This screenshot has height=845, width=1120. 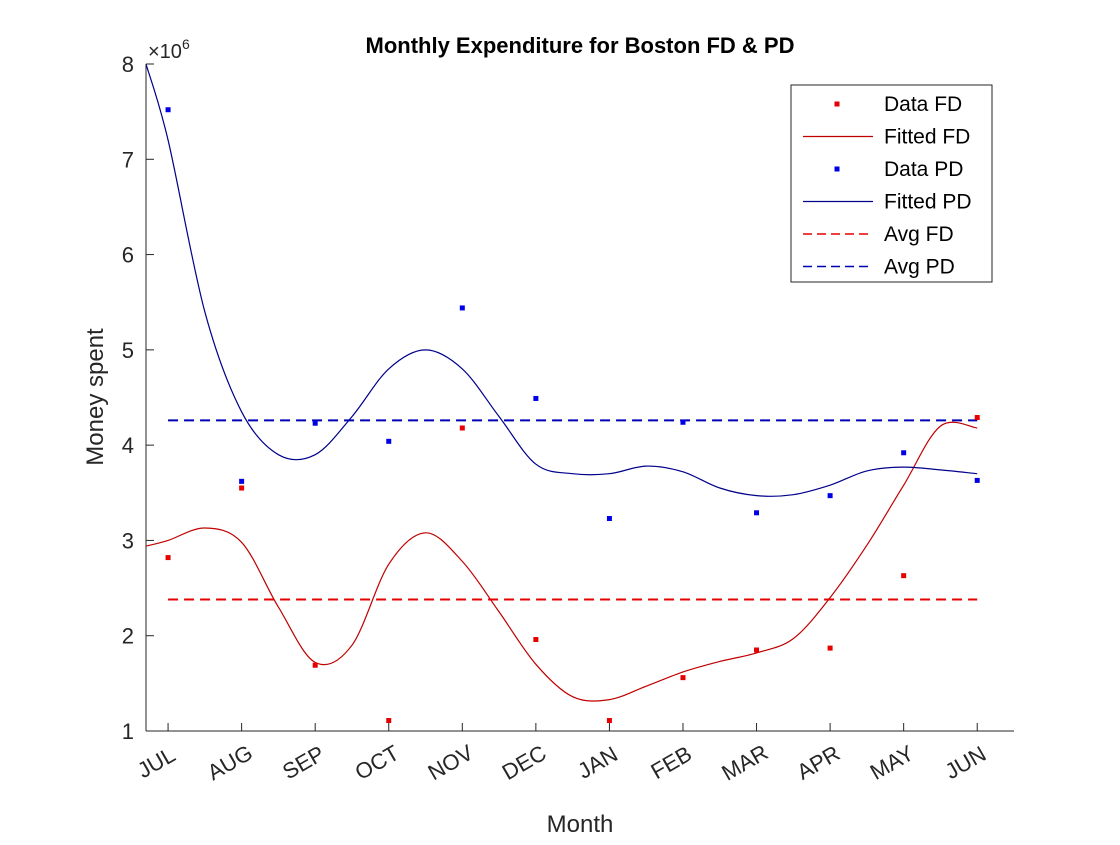 What do you see at coordinates (892, 762) in the screenshot?
I see `x-tick-label: MAY` at bounding box center [892, 762].